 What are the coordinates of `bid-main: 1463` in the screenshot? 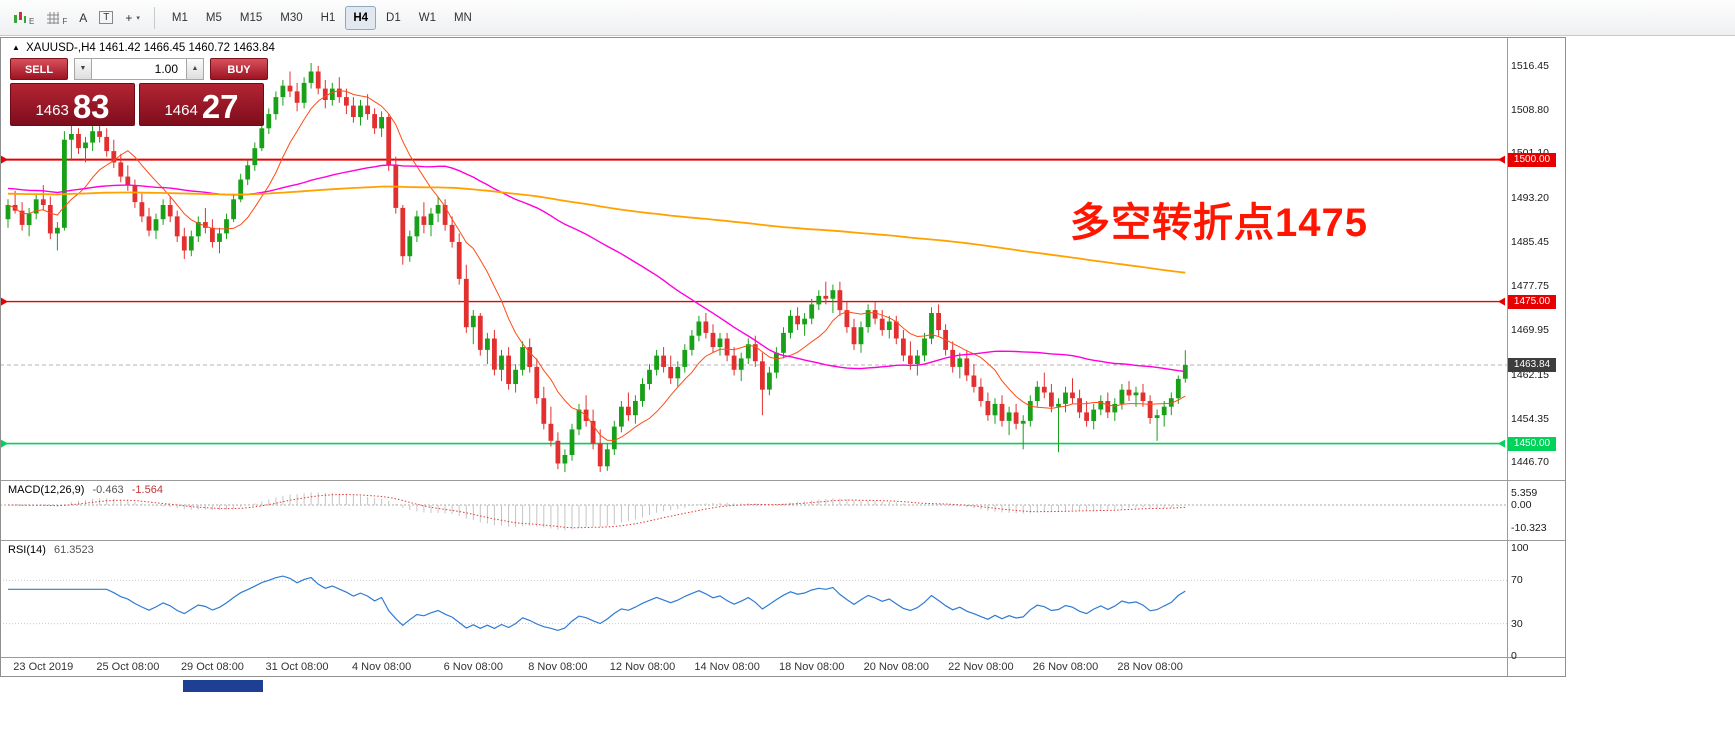 It's located at (52, 110).